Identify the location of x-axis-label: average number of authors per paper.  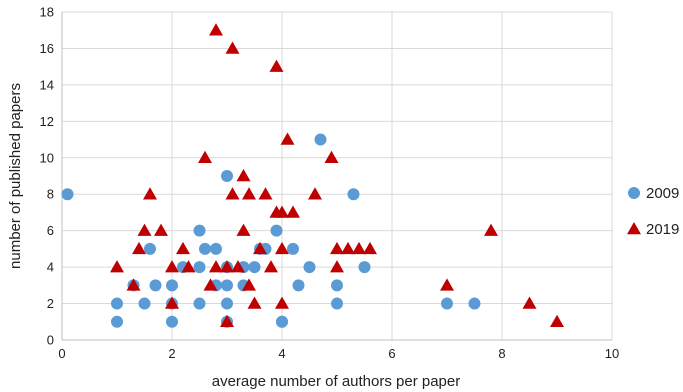
(336, 381).